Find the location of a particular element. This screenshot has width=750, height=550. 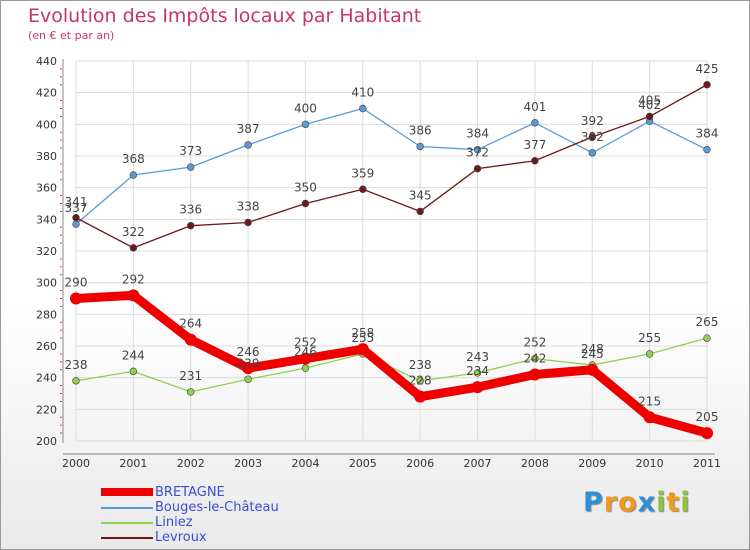

chart-title: Evolution des Impôts locaux par Habitant is located at coordinates (225, 16).